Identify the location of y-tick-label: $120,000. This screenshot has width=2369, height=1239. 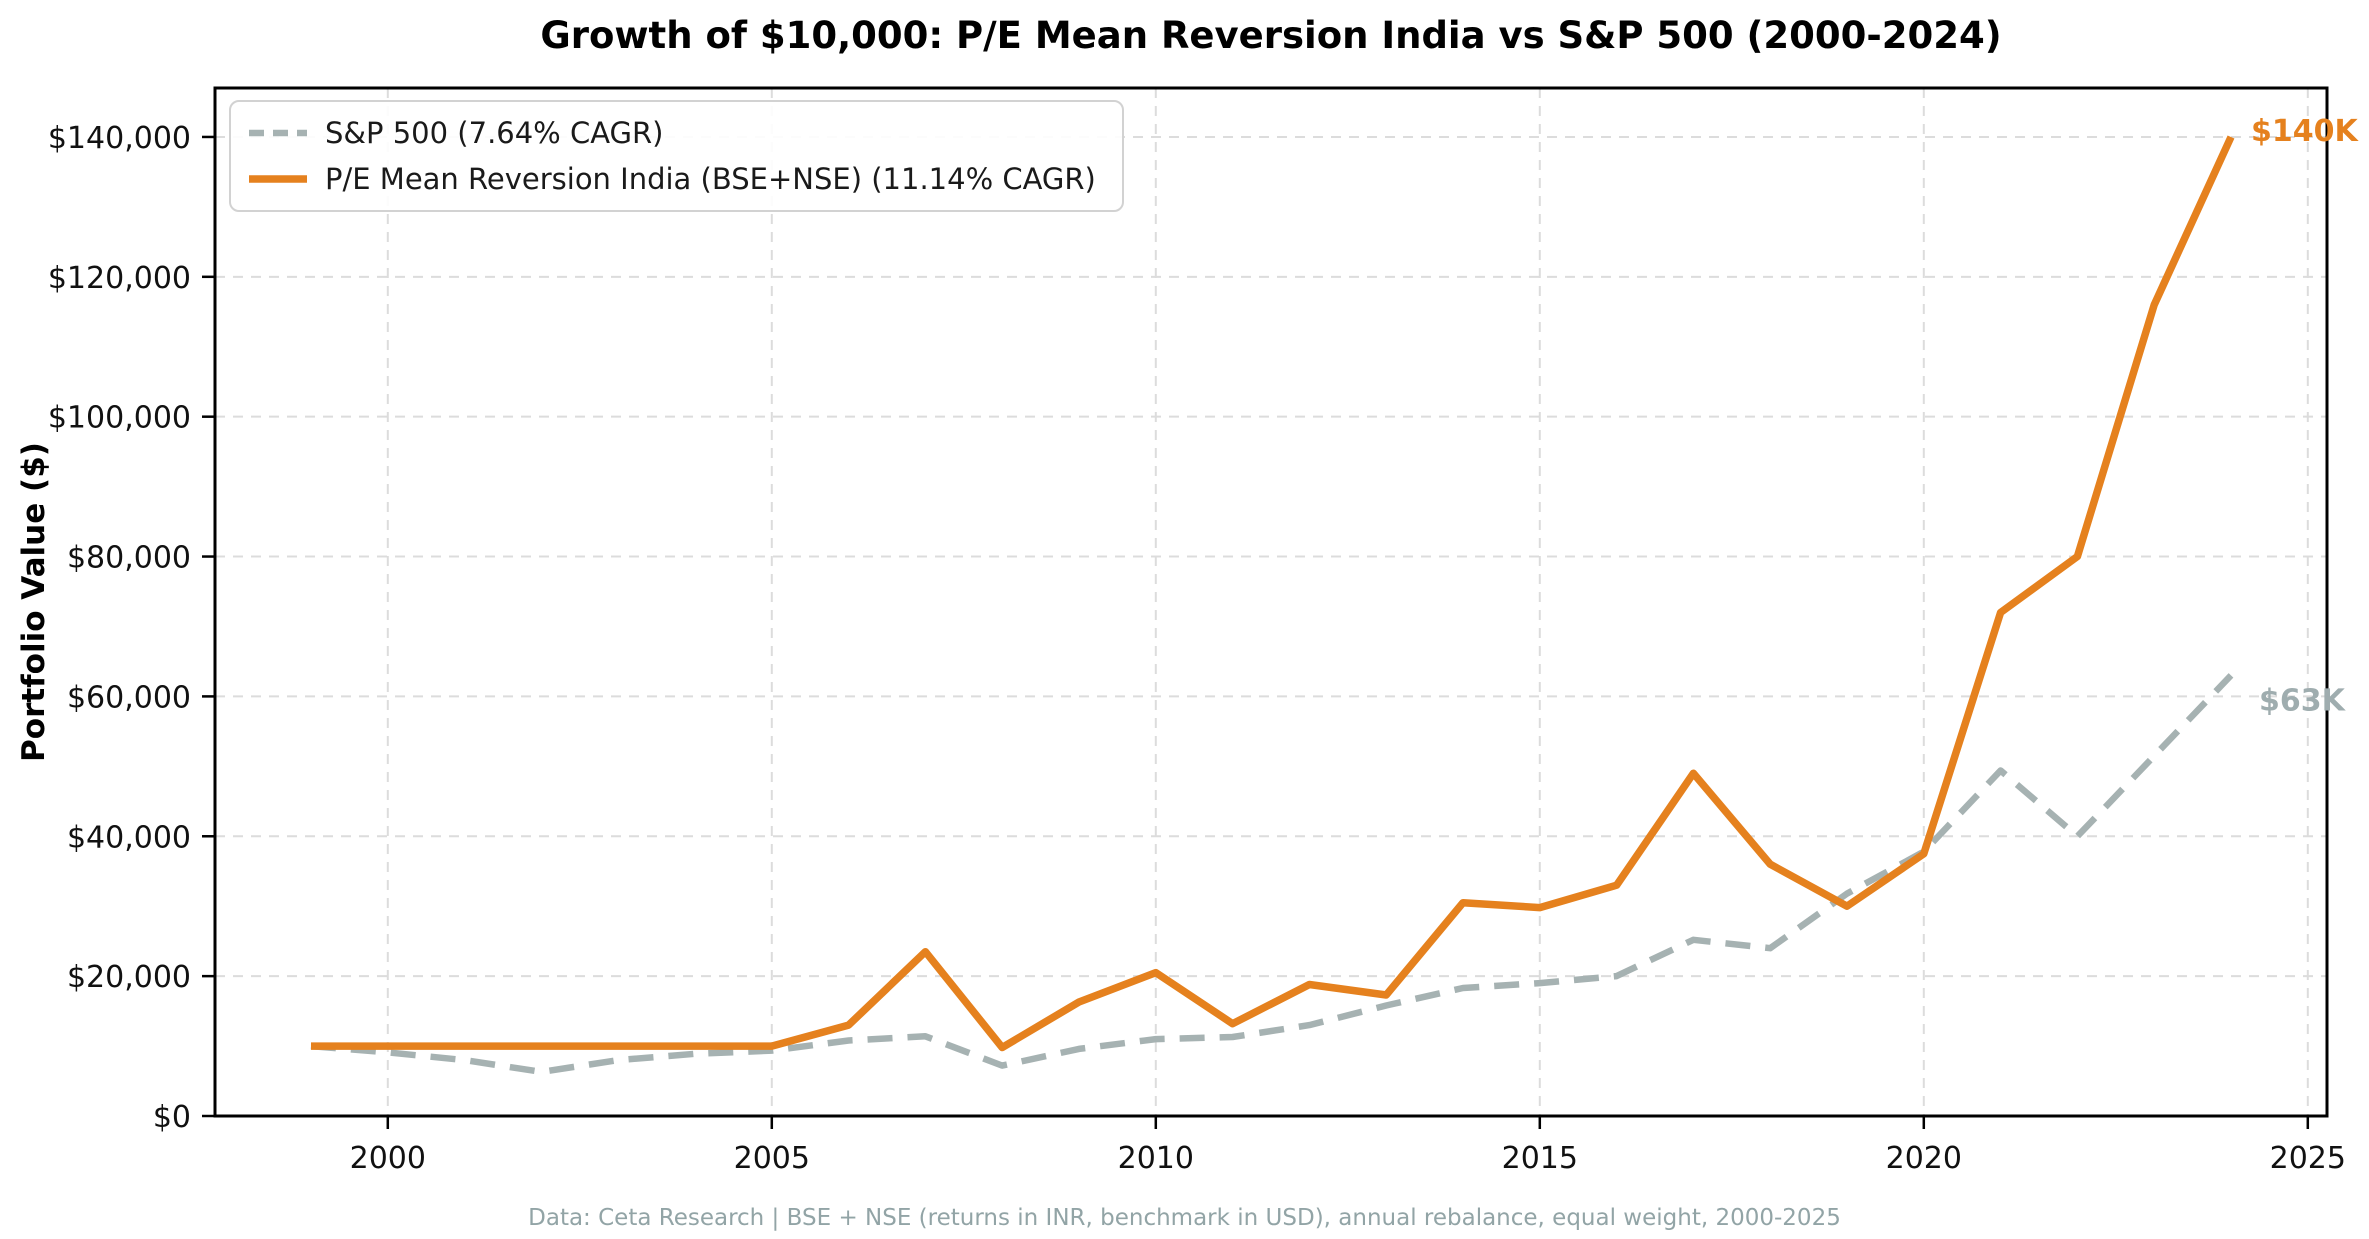
(119, 278).